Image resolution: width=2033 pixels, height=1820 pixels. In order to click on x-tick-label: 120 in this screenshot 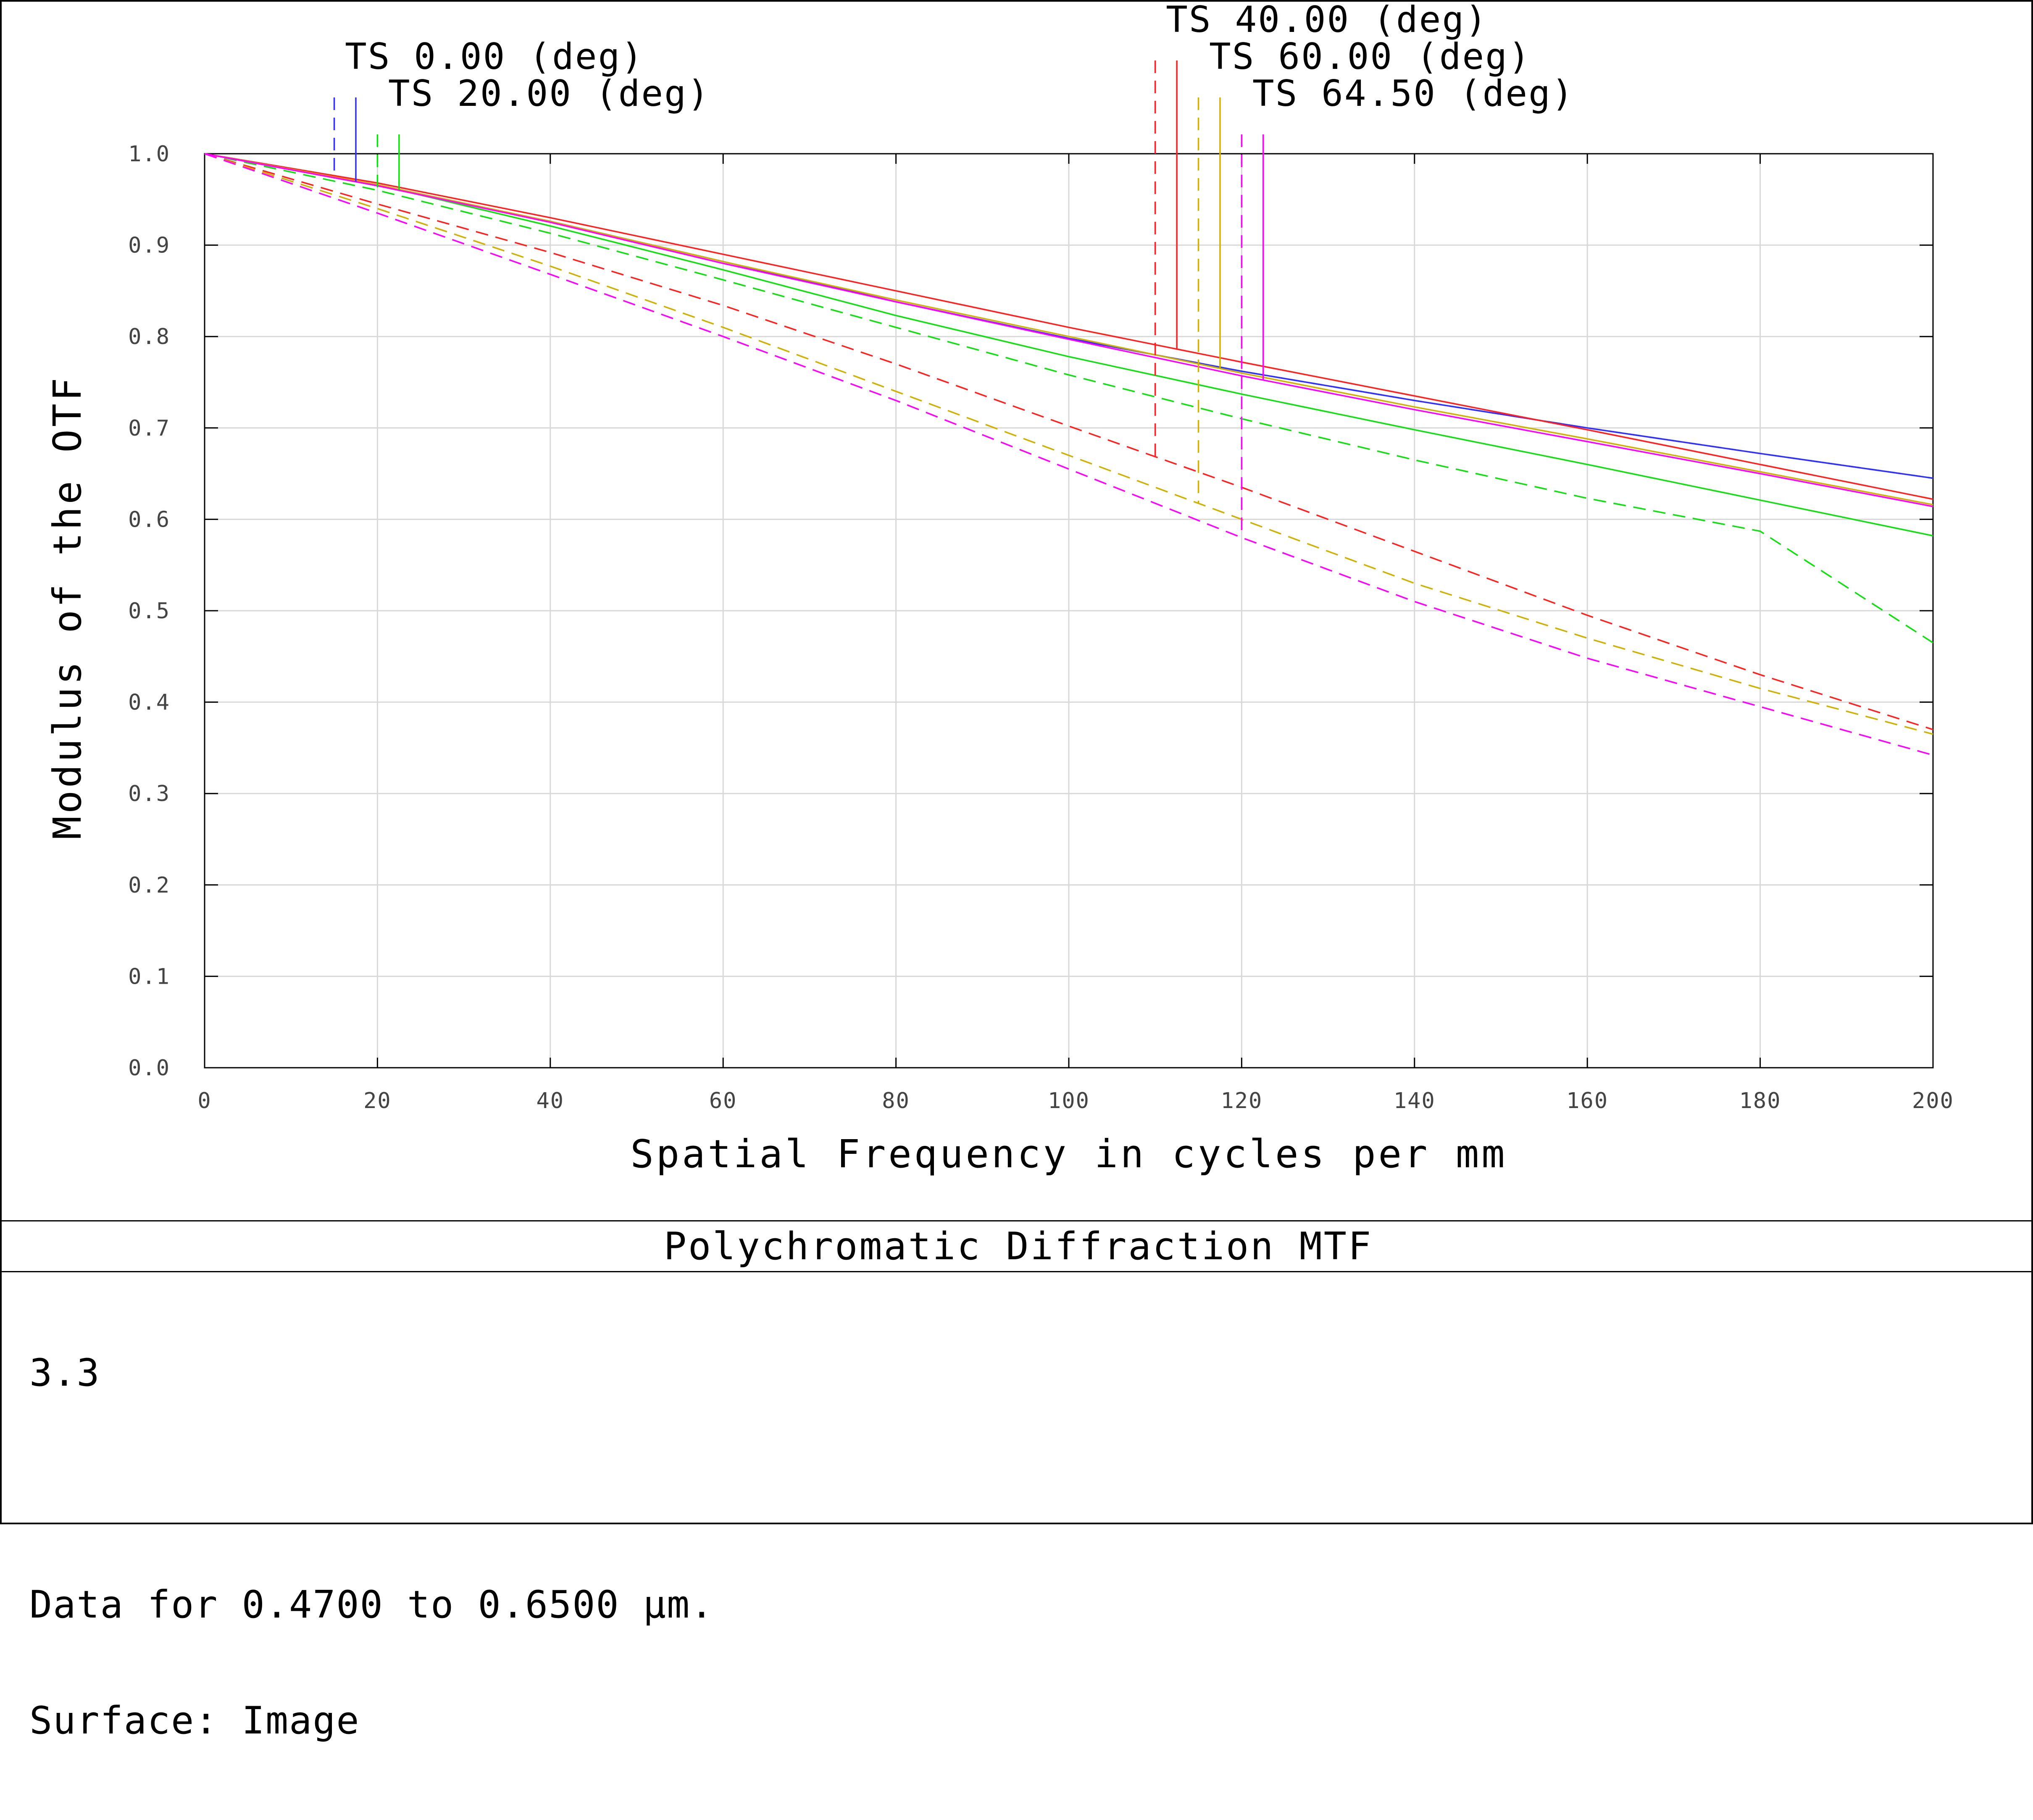, I will do `click(1241, 1101)`.